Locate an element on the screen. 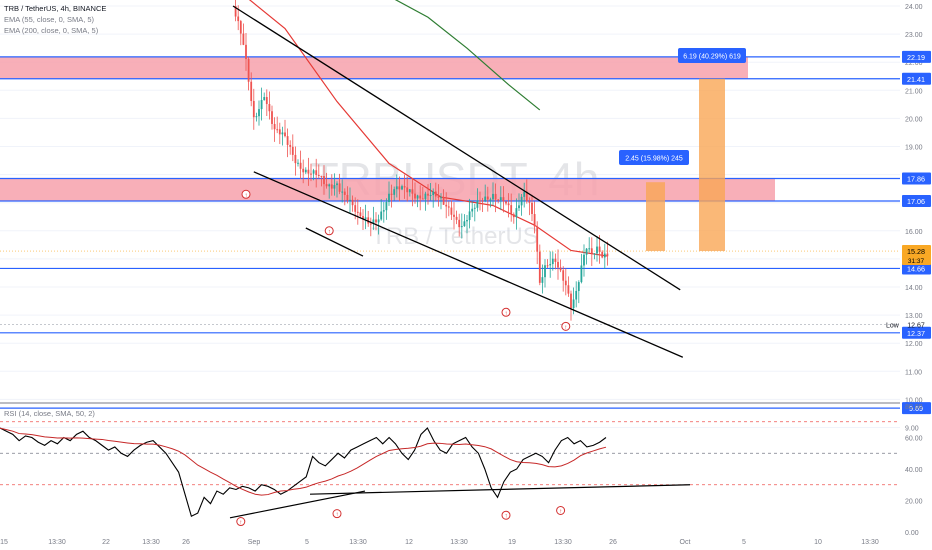 The height and width of the screenshot is (550, 932). price-tick: 11.00 is located at coordinates (913, 372).